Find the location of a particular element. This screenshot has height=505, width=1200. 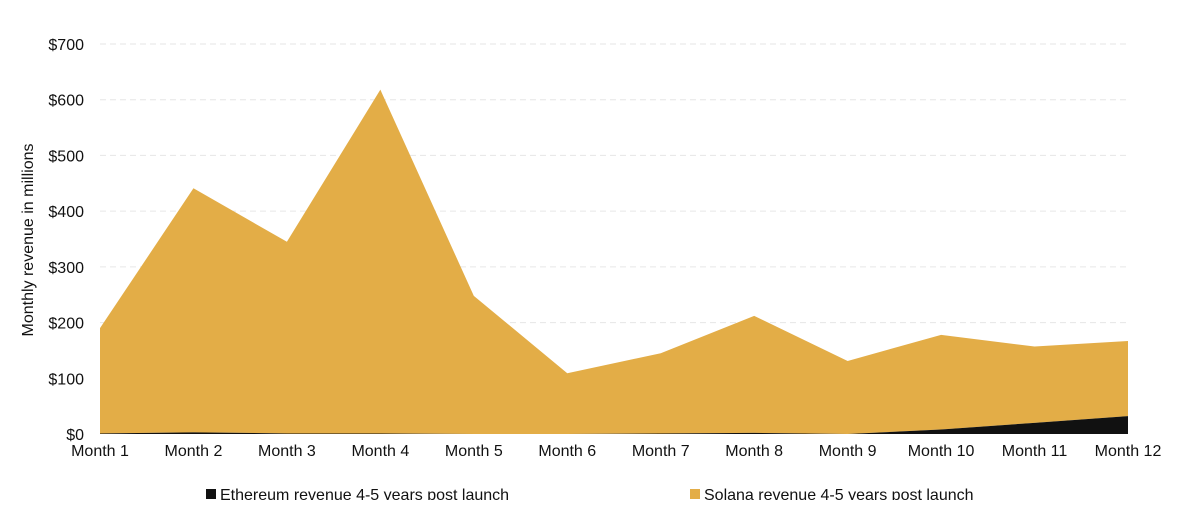

y-axis-ticks: $0 $100 $200 $300 $400 $500 $600 $700 is located at coordinates (66, 240).